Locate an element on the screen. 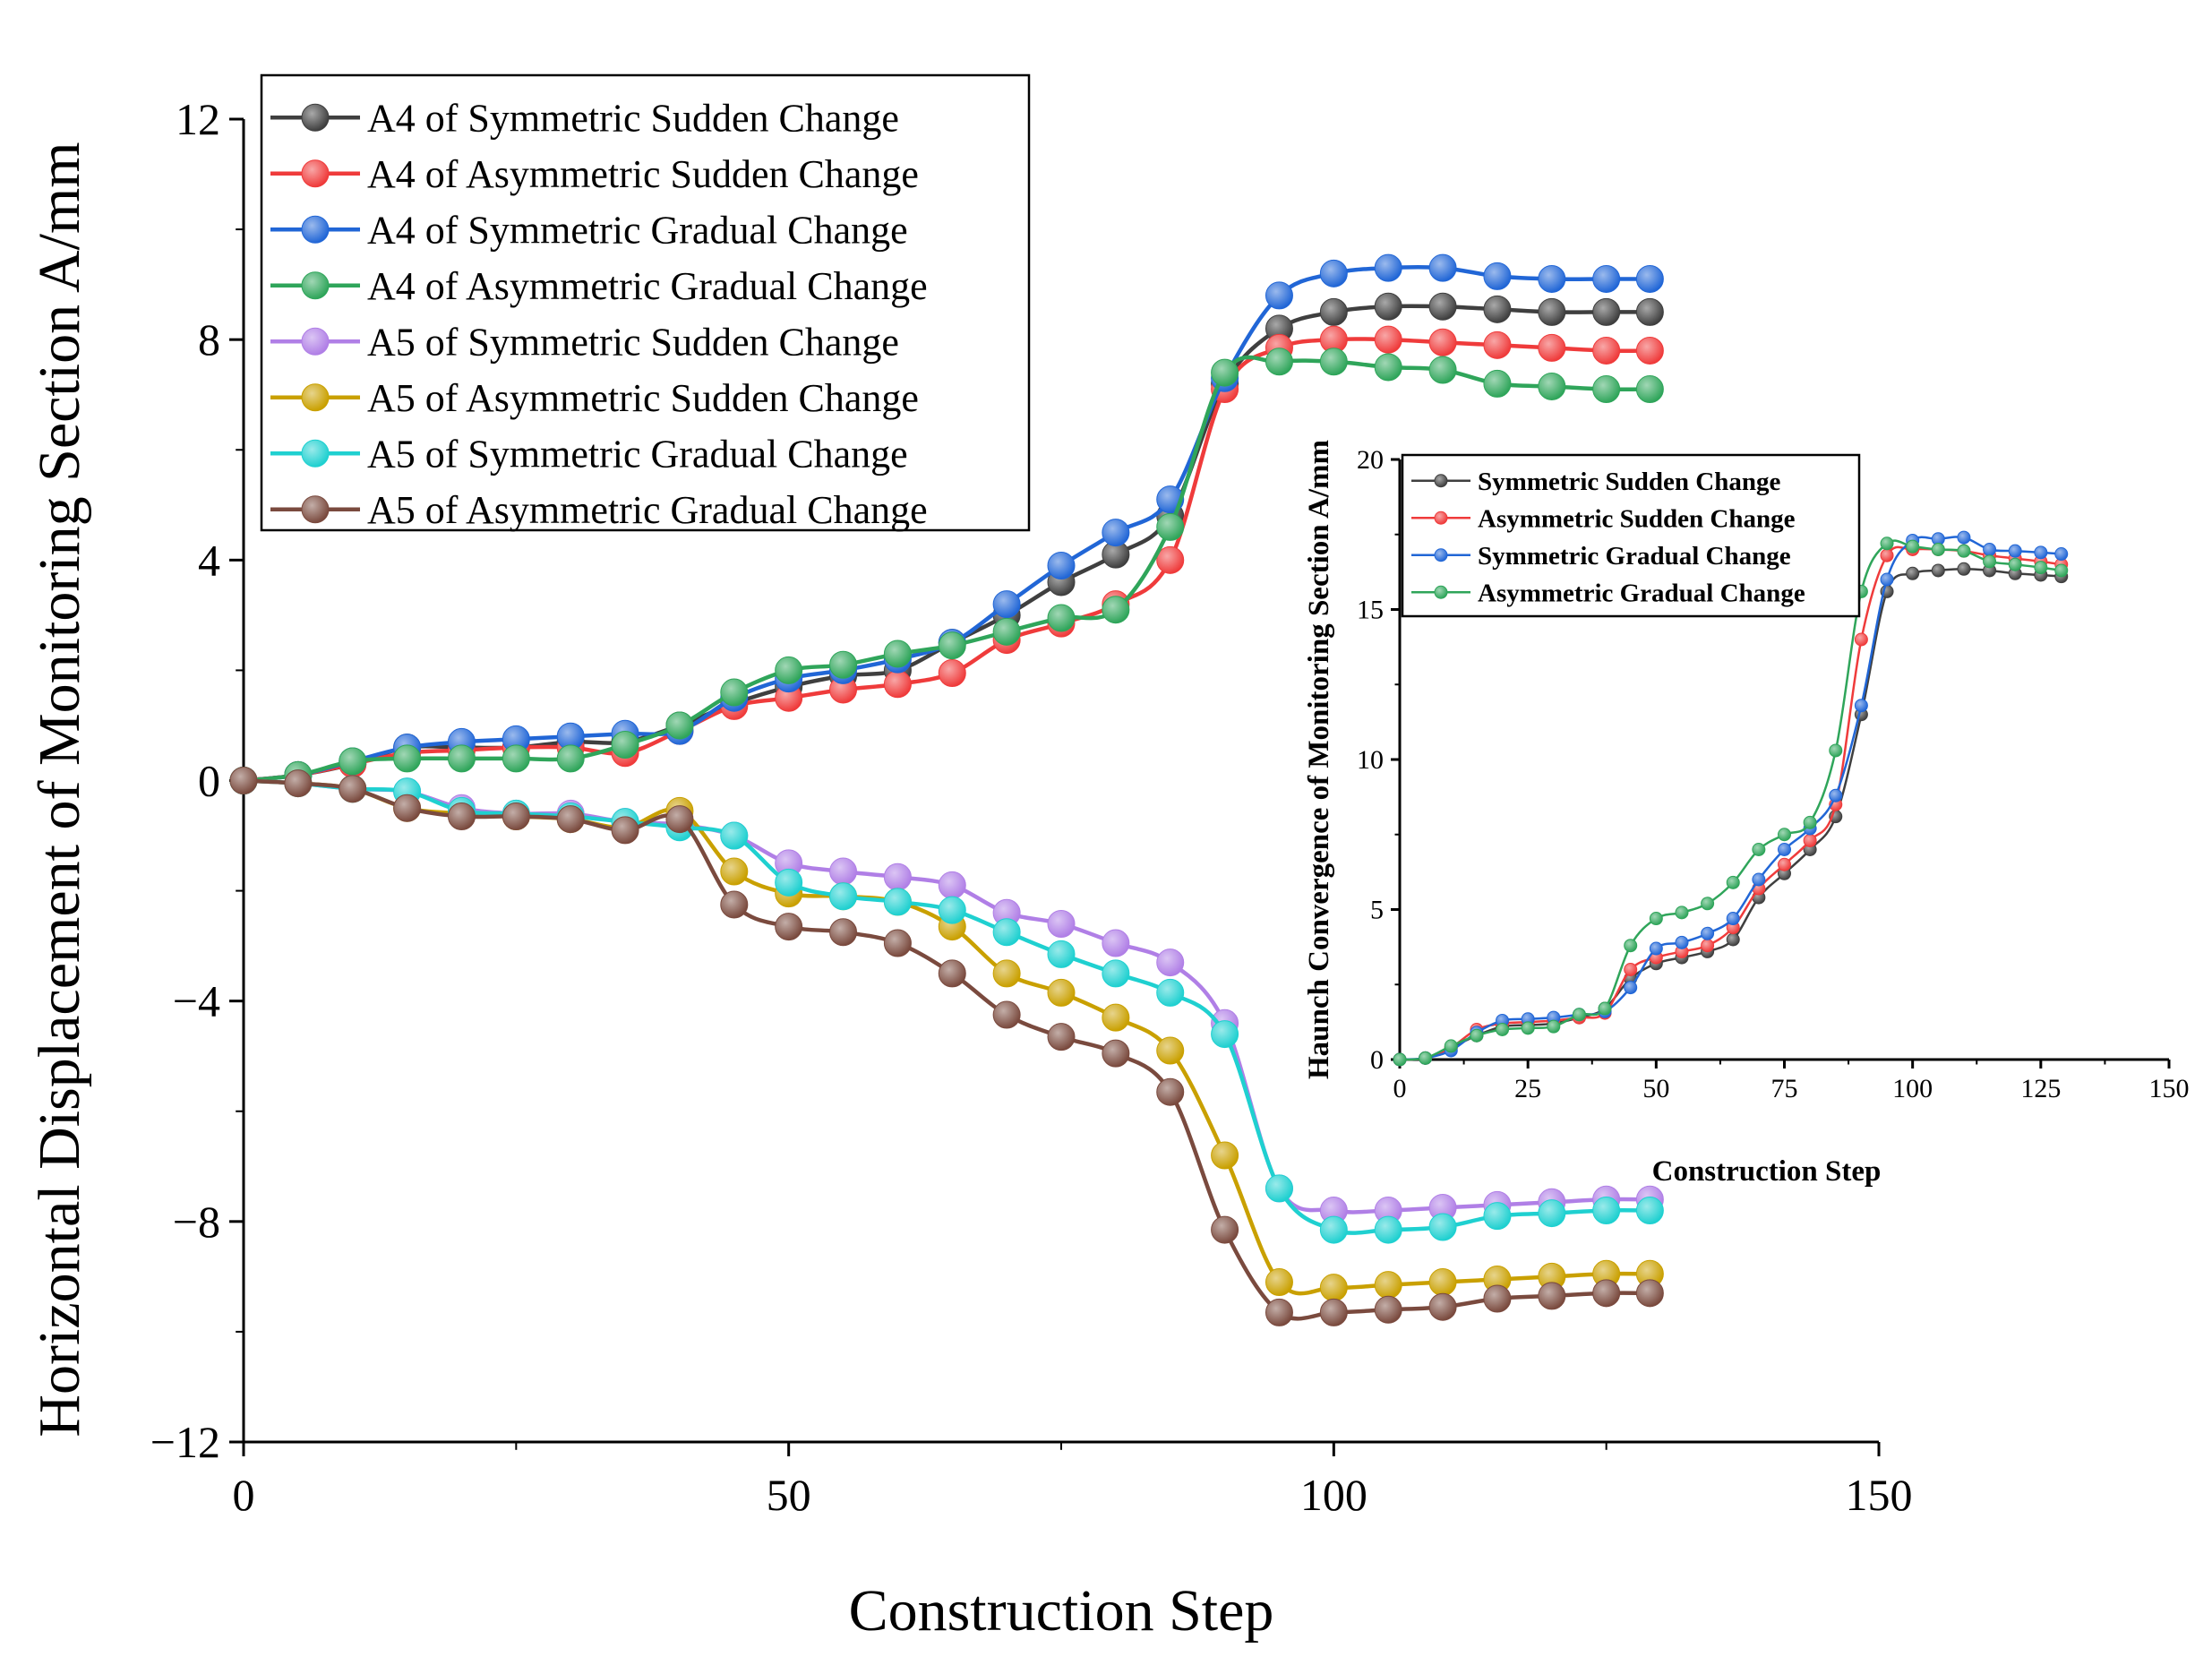 The width and height of the screenshot is (2212, 1665). x-axis-title: Construction Step is located at coordinates (1061, 1611).